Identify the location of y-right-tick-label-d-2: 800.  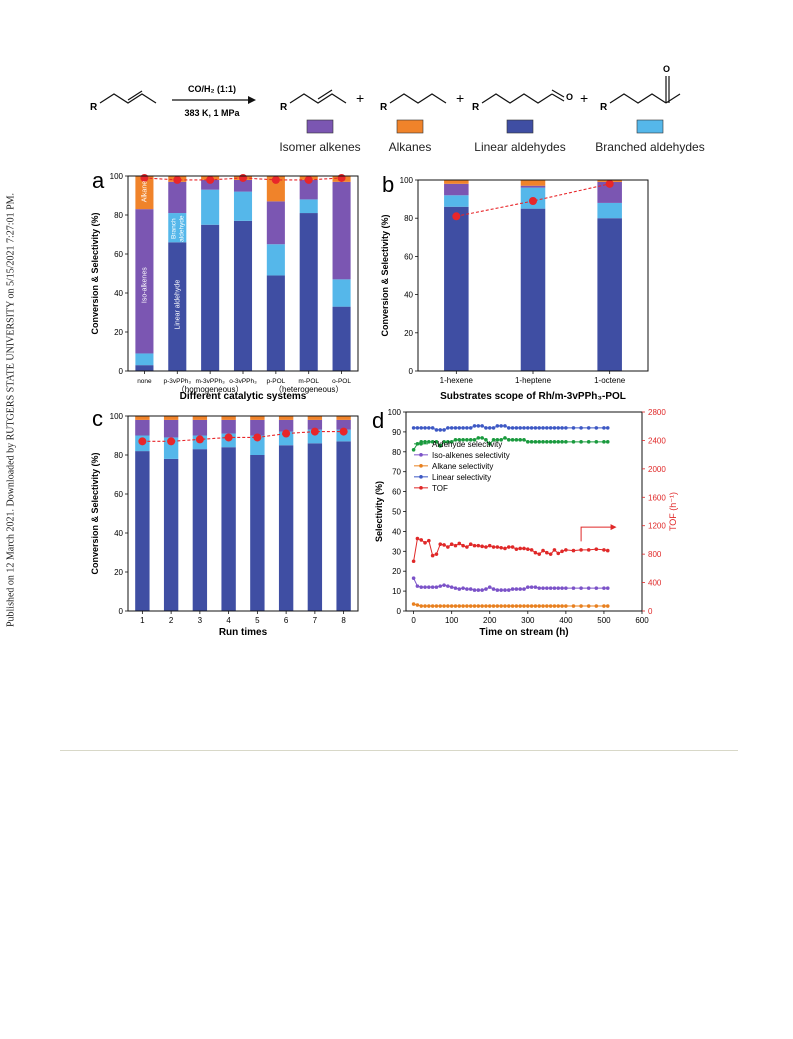
(655, 554).